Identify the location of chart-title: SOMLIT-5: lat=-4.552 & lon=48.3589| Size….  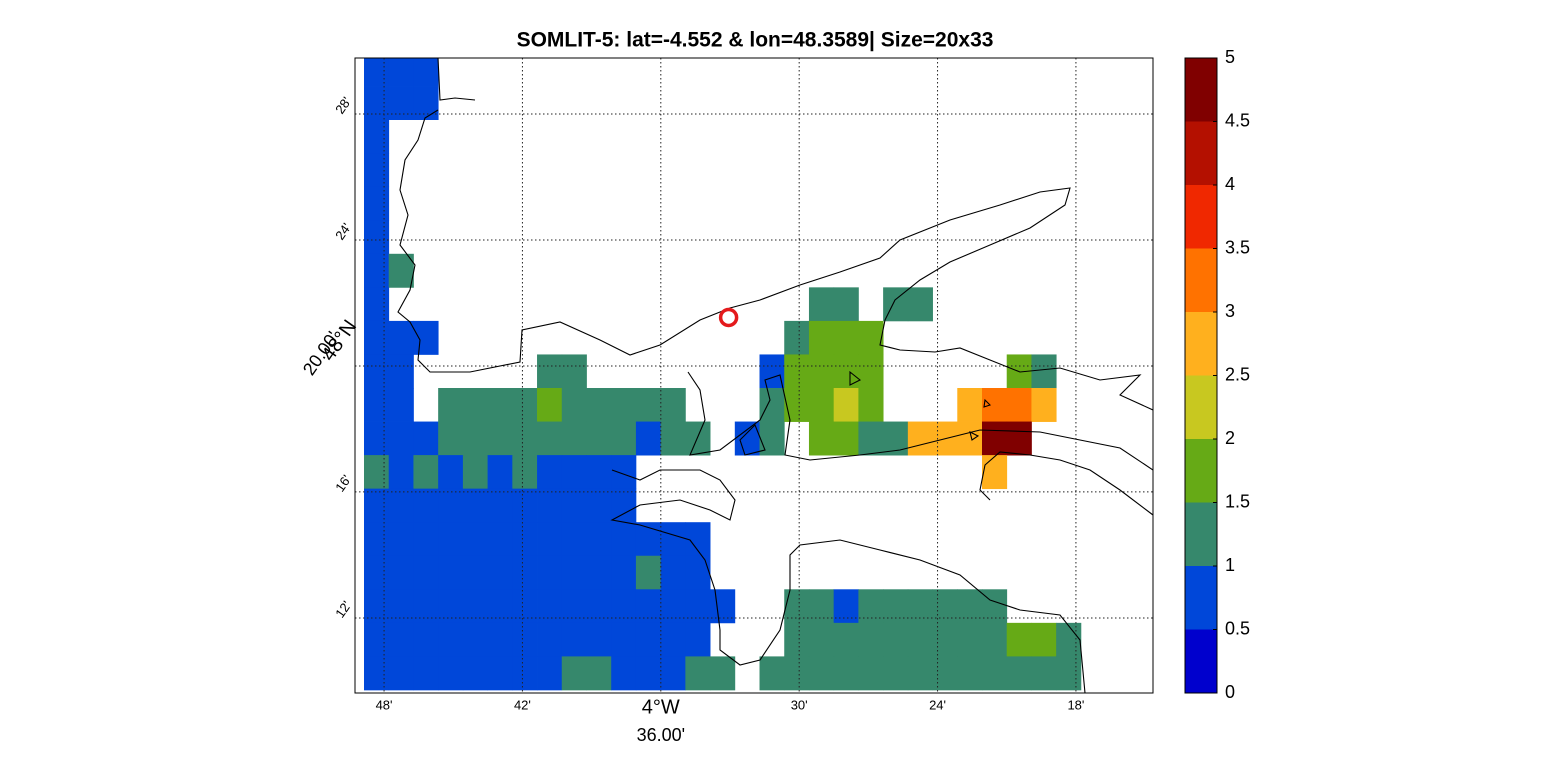
(755, 40).